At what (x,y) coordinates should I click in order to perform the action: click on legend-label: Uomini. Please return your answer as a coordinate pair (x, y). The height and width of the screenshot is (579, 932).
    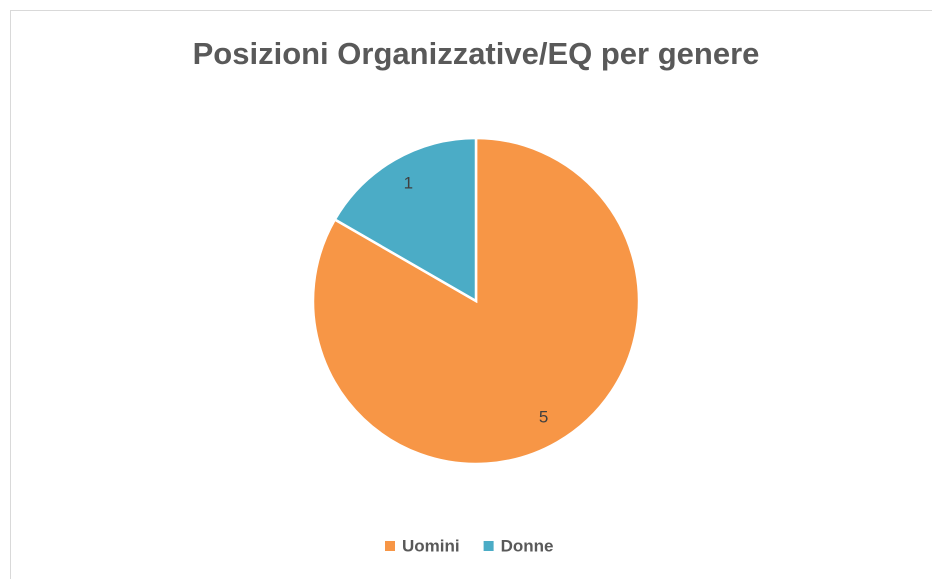
    Looking at the image, I should click on (431, 545).